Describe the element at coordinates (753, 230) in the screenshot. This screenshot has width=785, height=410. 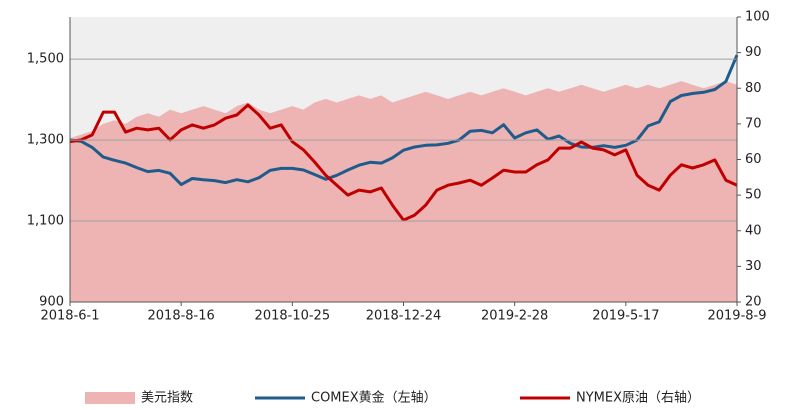
I see `y2-tick-label: 40` at that location.